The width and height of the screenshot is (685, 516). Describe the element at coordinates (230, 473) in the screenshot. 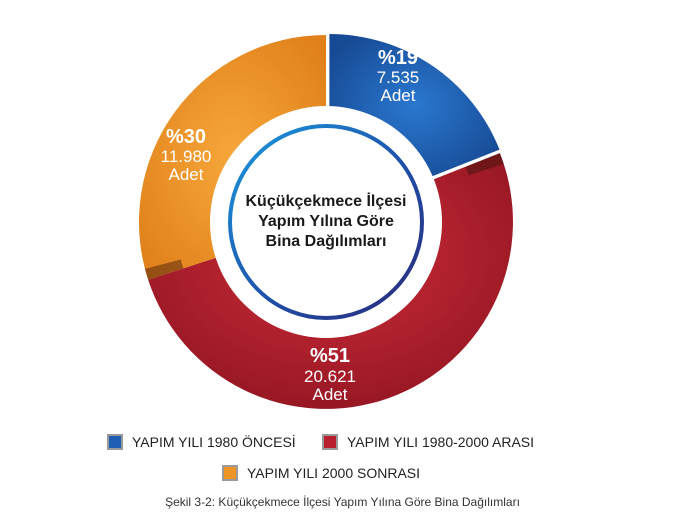

I see `legend-swatch-orange` at that location.